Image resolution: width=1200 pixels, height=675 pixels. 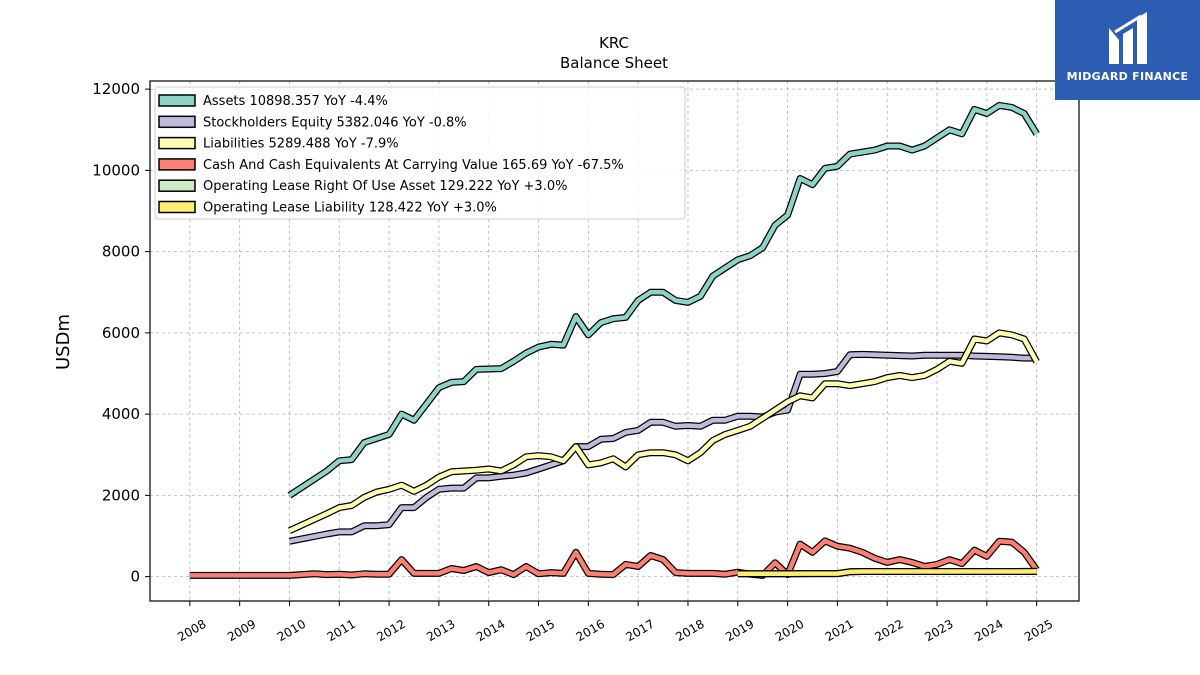 I want to click on x-tick-label: 2009, so click(x=241, y=630).